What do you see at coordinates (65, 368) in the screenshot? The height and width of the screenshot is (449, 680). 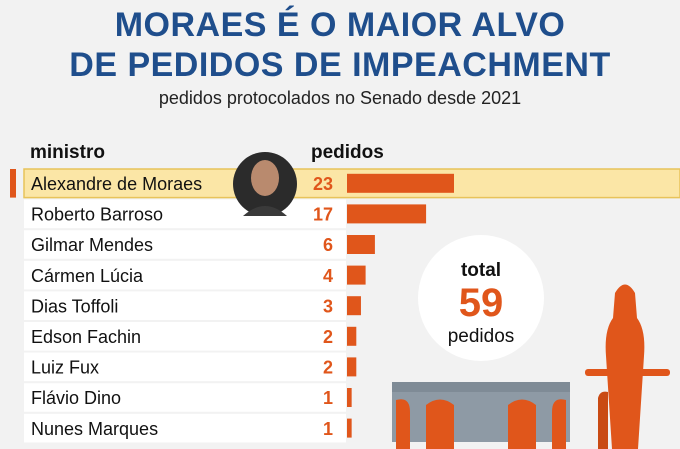 I see `row-7-name: Luiz Fux` at bounding box center [65, 368].